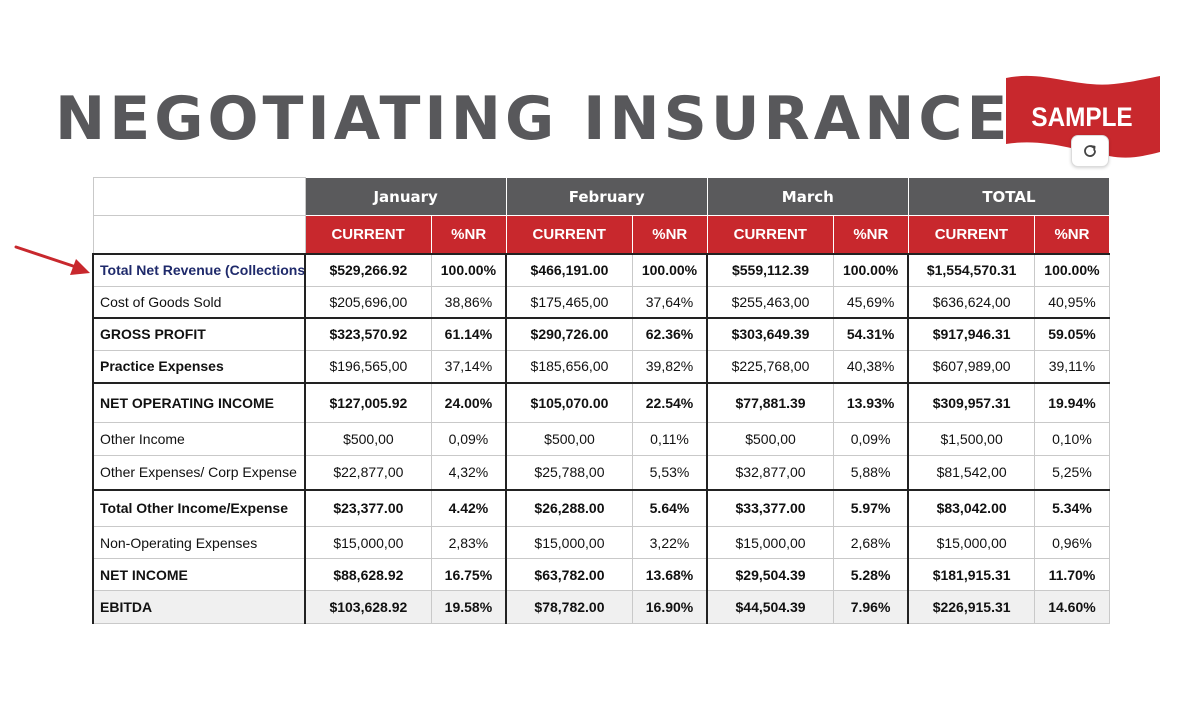 Image resolution: width=1200 pixels, height=710 pixels. Describe the element at coordinates (870, 472) in the screenshot. I see `cell-pct: 5,88%` at that location.